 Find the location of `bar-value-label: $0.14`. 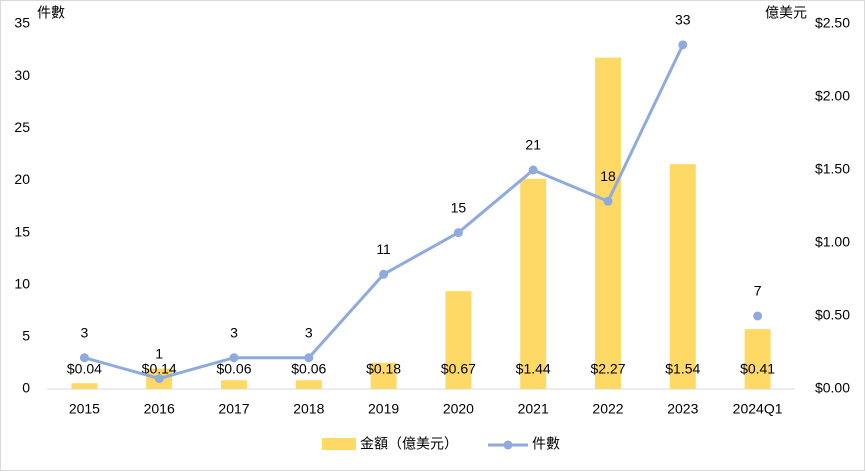

bar-value-label: $0.14 is located at coordinates (159, 369).